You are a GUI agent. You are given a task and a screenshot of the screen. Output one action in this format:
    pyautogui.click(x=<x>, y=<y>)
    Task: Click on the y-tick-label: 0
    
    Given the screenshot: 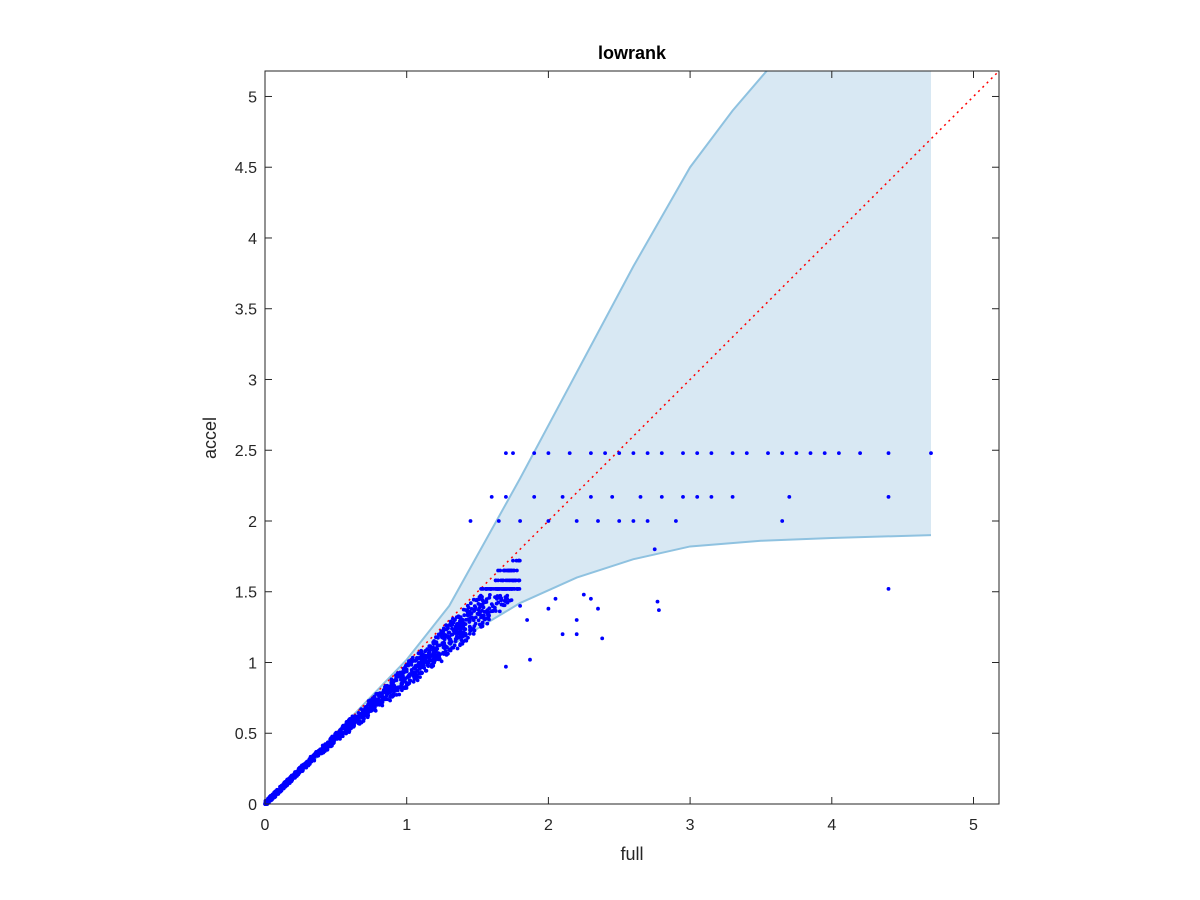 What is the action you would take?
    pyautogui.click(x=252, y=805)
    